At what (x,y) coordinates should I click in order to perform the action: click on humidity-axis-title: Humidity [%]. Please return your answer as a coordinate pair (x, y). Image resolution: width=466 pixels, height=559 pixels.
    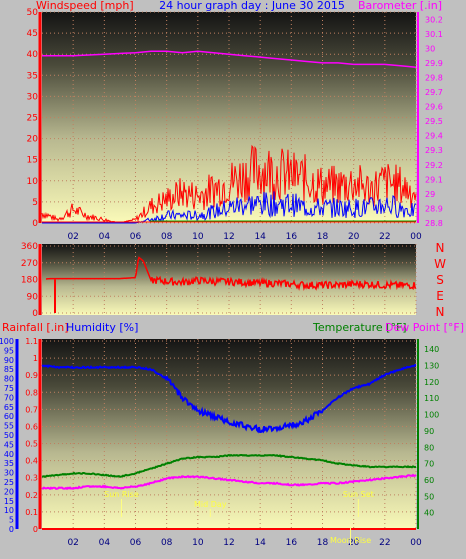
    Looking at the image, I should click on (102, 327).